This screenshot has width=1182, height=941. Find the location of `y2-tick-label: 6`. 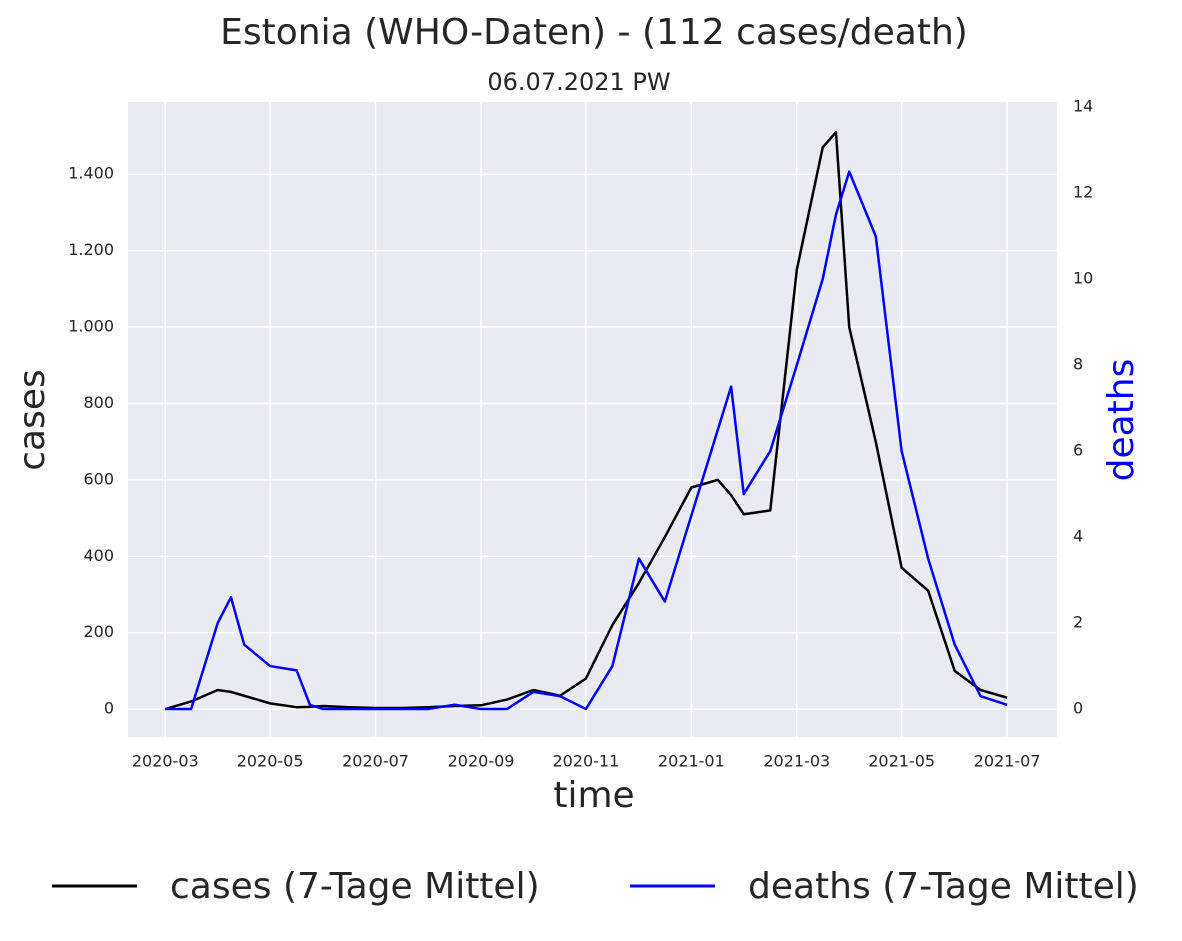

y2-tick-label: 6 is located at coordinates (1078, 450).